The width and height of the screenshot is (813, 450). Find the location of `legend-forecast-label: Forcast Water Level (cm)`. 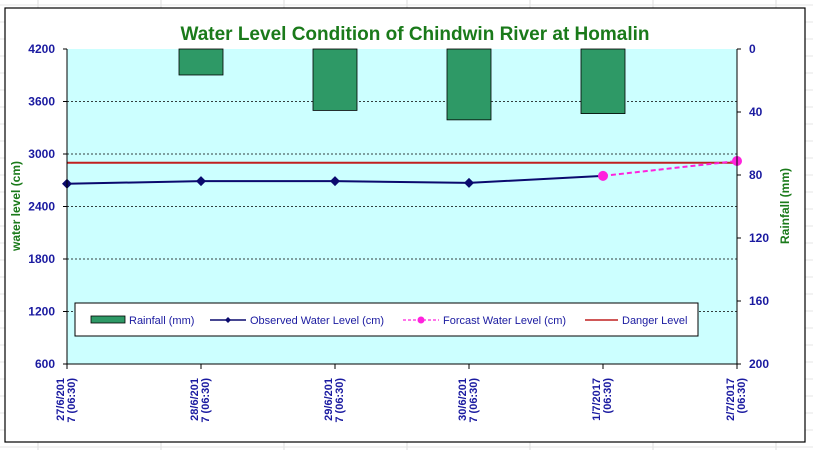

legend-forecast-label: Forcast Water Level (cm) is located at coordinates (504, 321).